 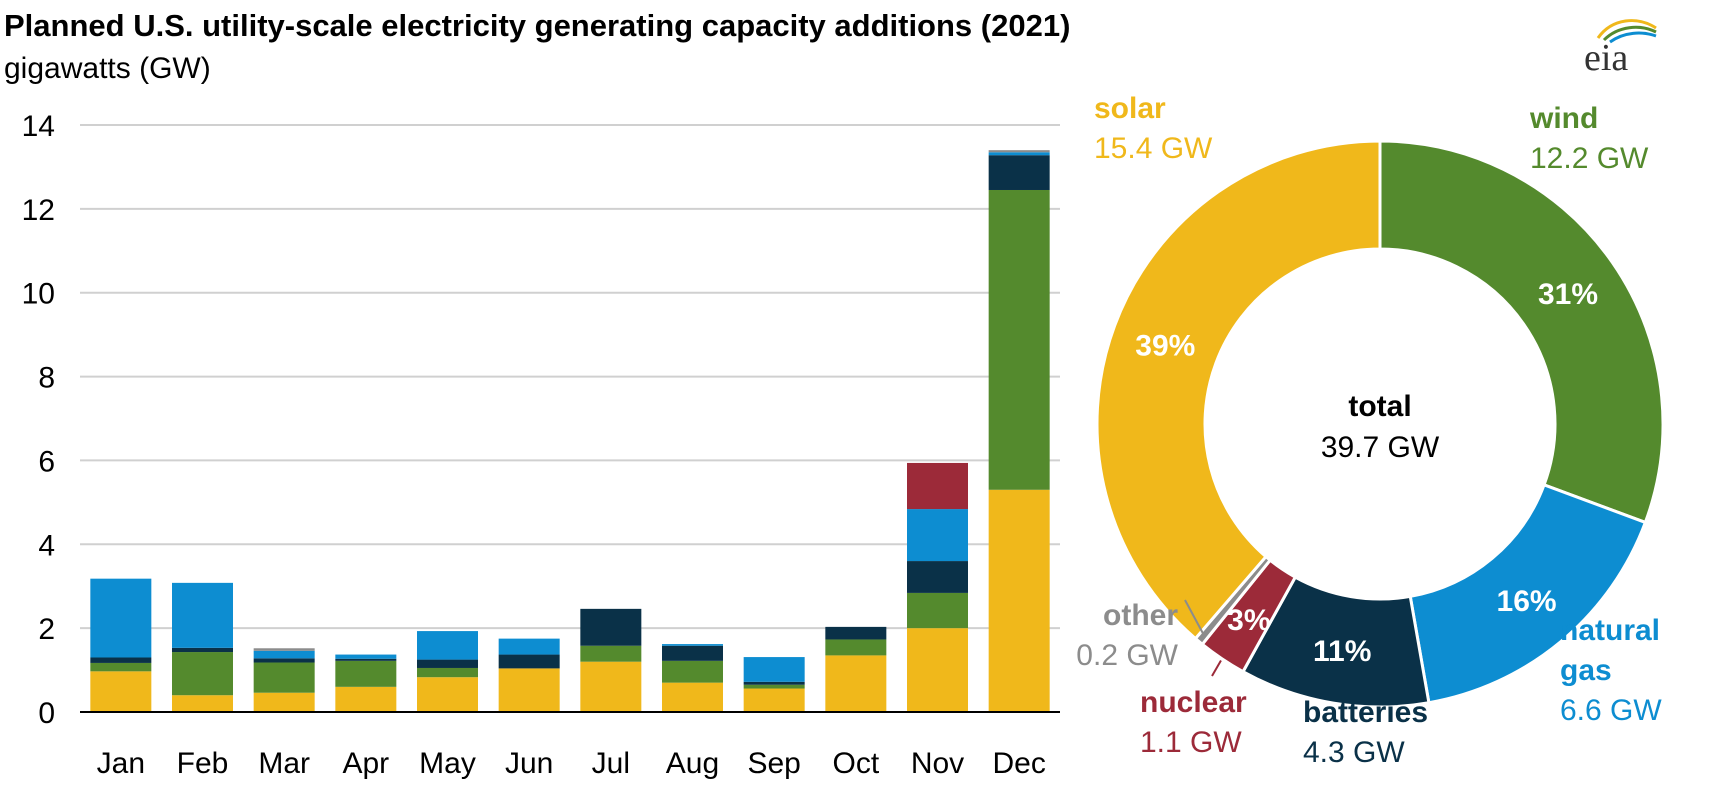 What do you see at coordinates (1563, 118) in the screenshot?
I see `slice-name-label: wind` at bounding box center [1563, 118].